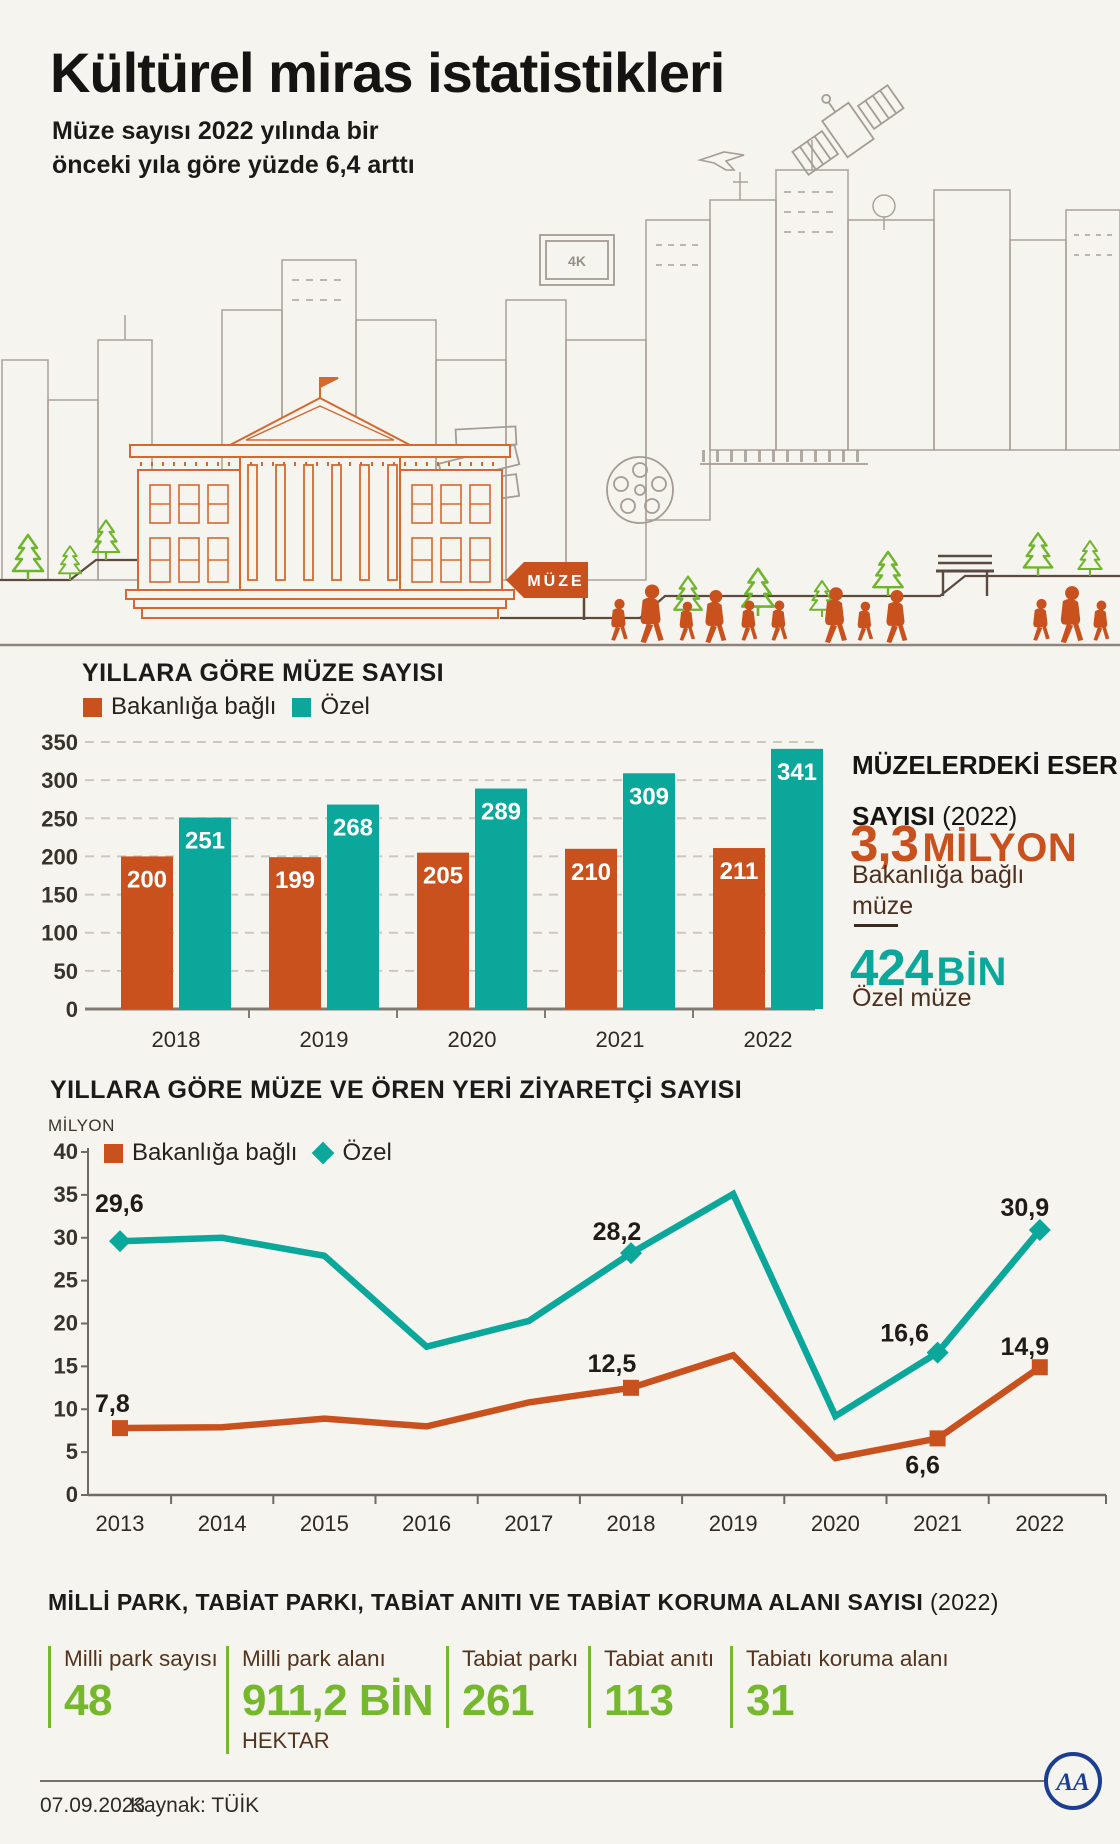  I want to click on svg-text: 205, so click(443, 876).